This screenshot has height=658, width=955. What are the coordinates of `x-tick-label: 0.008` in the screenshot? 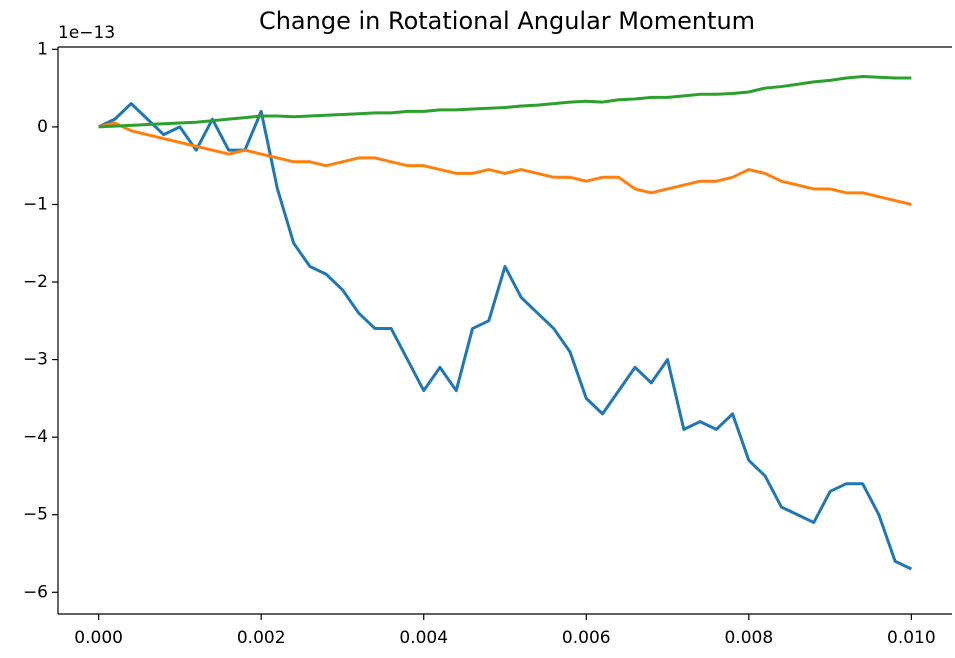 It's located at (748, 638).